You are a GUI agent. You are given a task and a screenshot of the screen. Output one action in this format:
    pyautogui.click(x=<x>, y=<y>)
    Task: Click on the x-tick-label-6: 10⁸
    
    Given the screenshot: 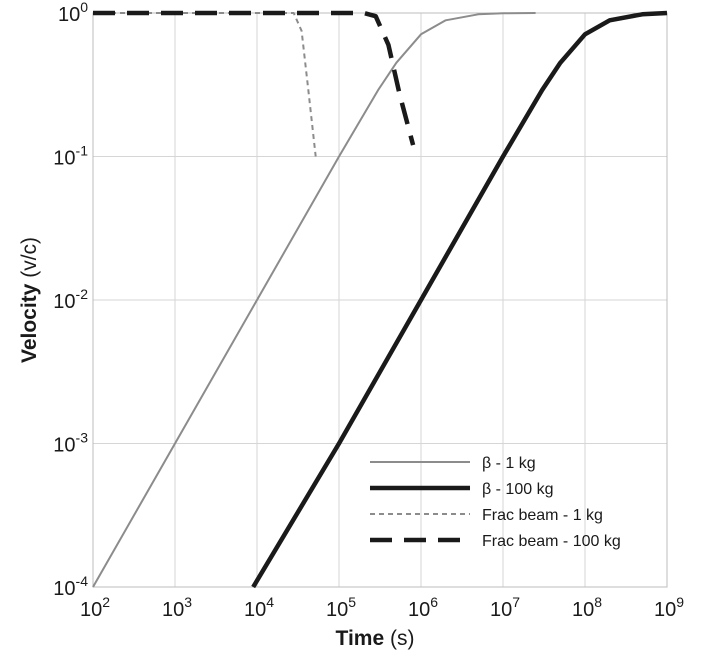 What is the action you would take?
    pyautogui.click(x=587, y=607)
    